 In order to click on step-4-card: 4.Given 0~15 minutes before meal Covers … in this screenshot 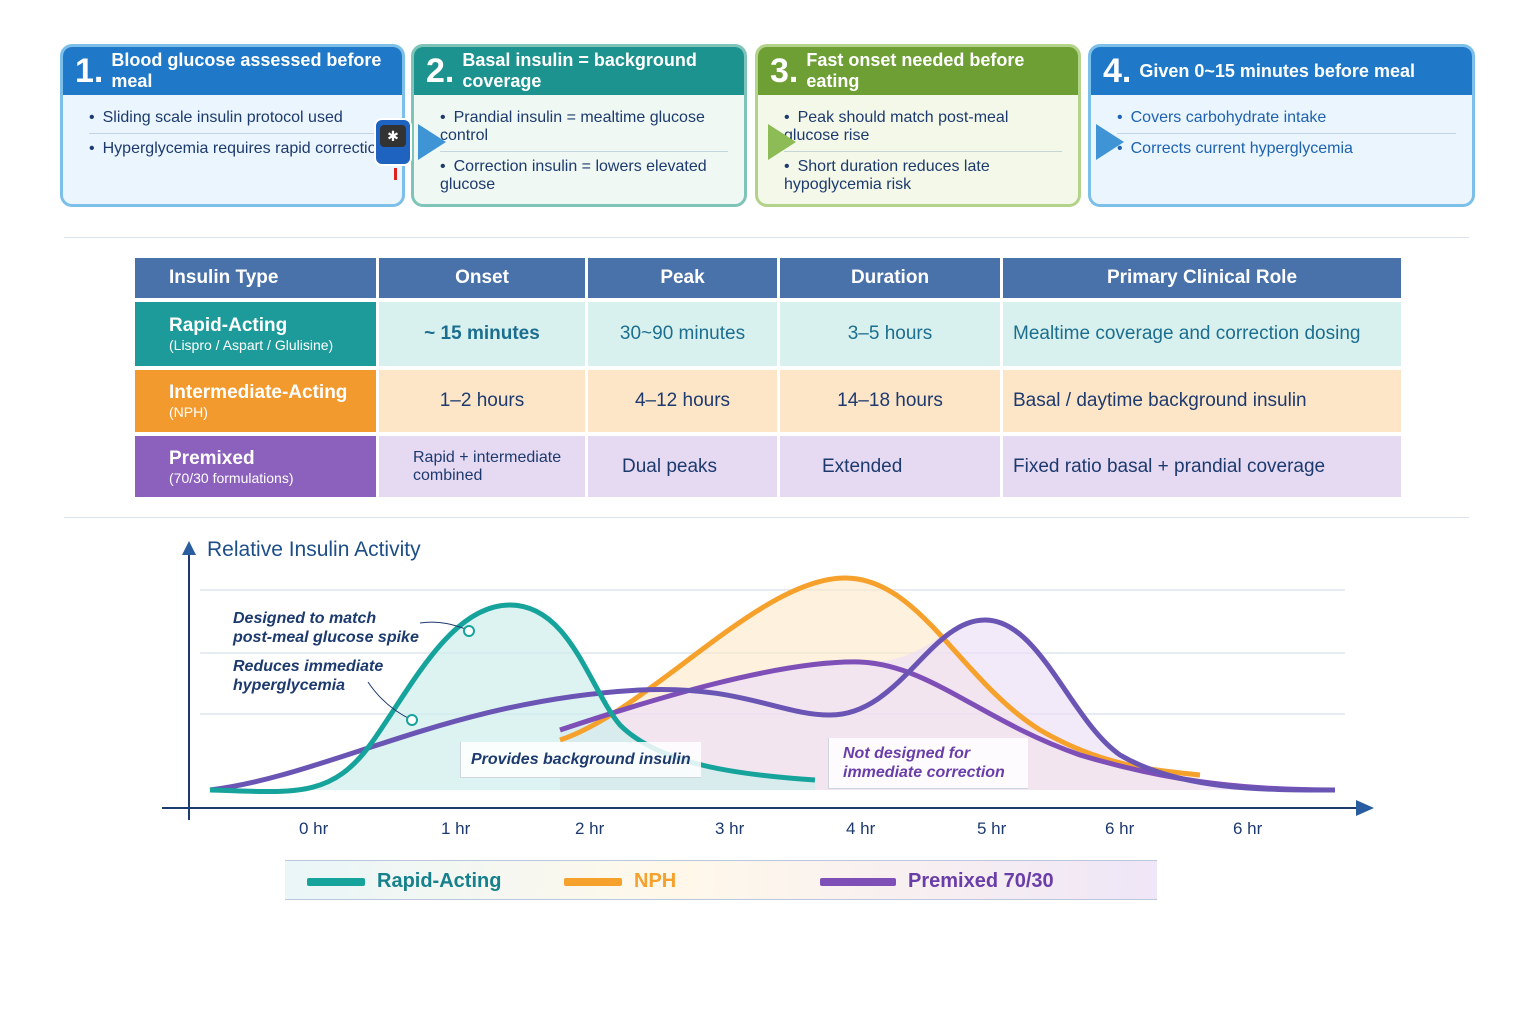, I will do `click(1281, 125)`.